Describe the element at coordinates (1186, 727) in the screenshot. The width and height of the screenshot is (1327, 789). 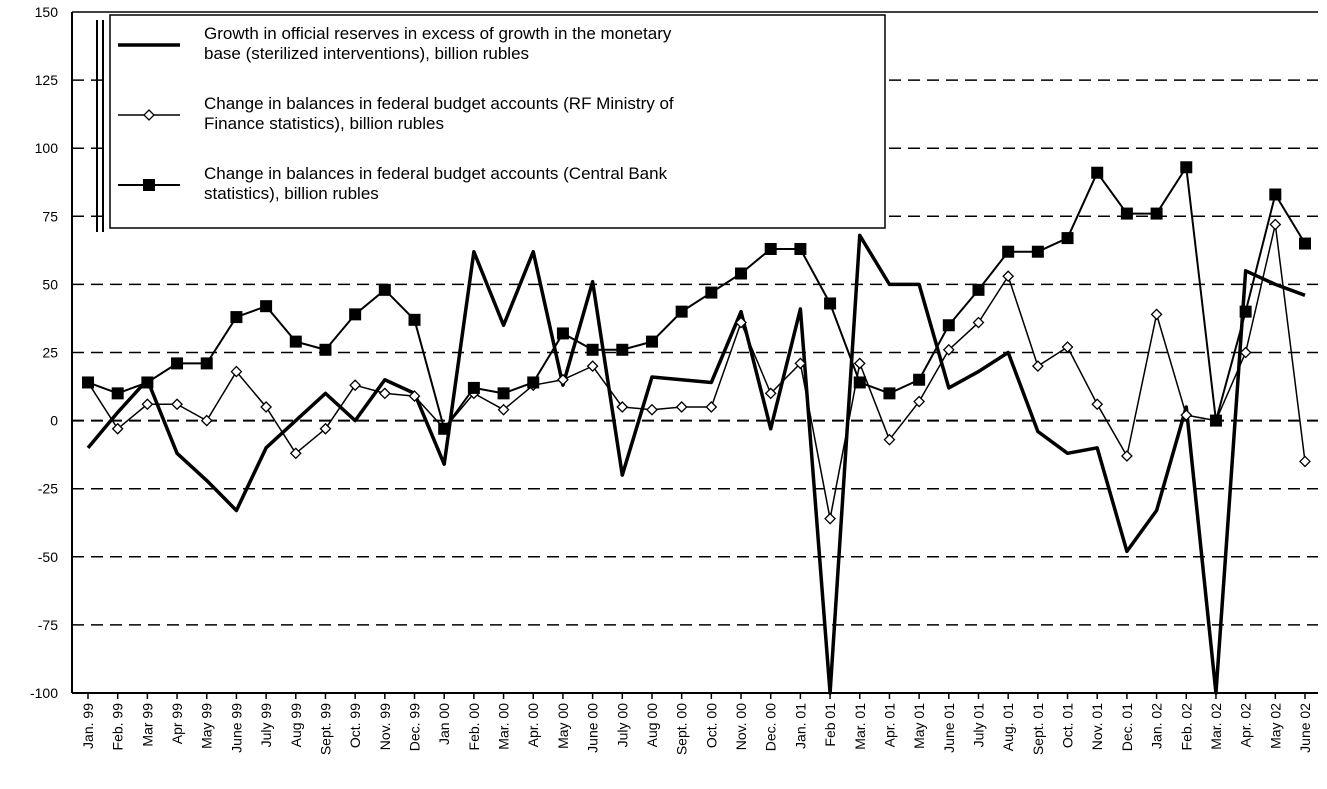
I see `x-tick-label: Feb. 02` at that location.